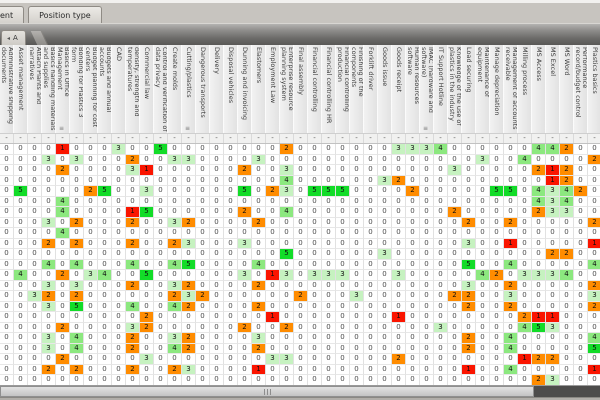 This screenshot has height=400, width=600. I want to click on matrix-cell: 1, so click(553, 180).